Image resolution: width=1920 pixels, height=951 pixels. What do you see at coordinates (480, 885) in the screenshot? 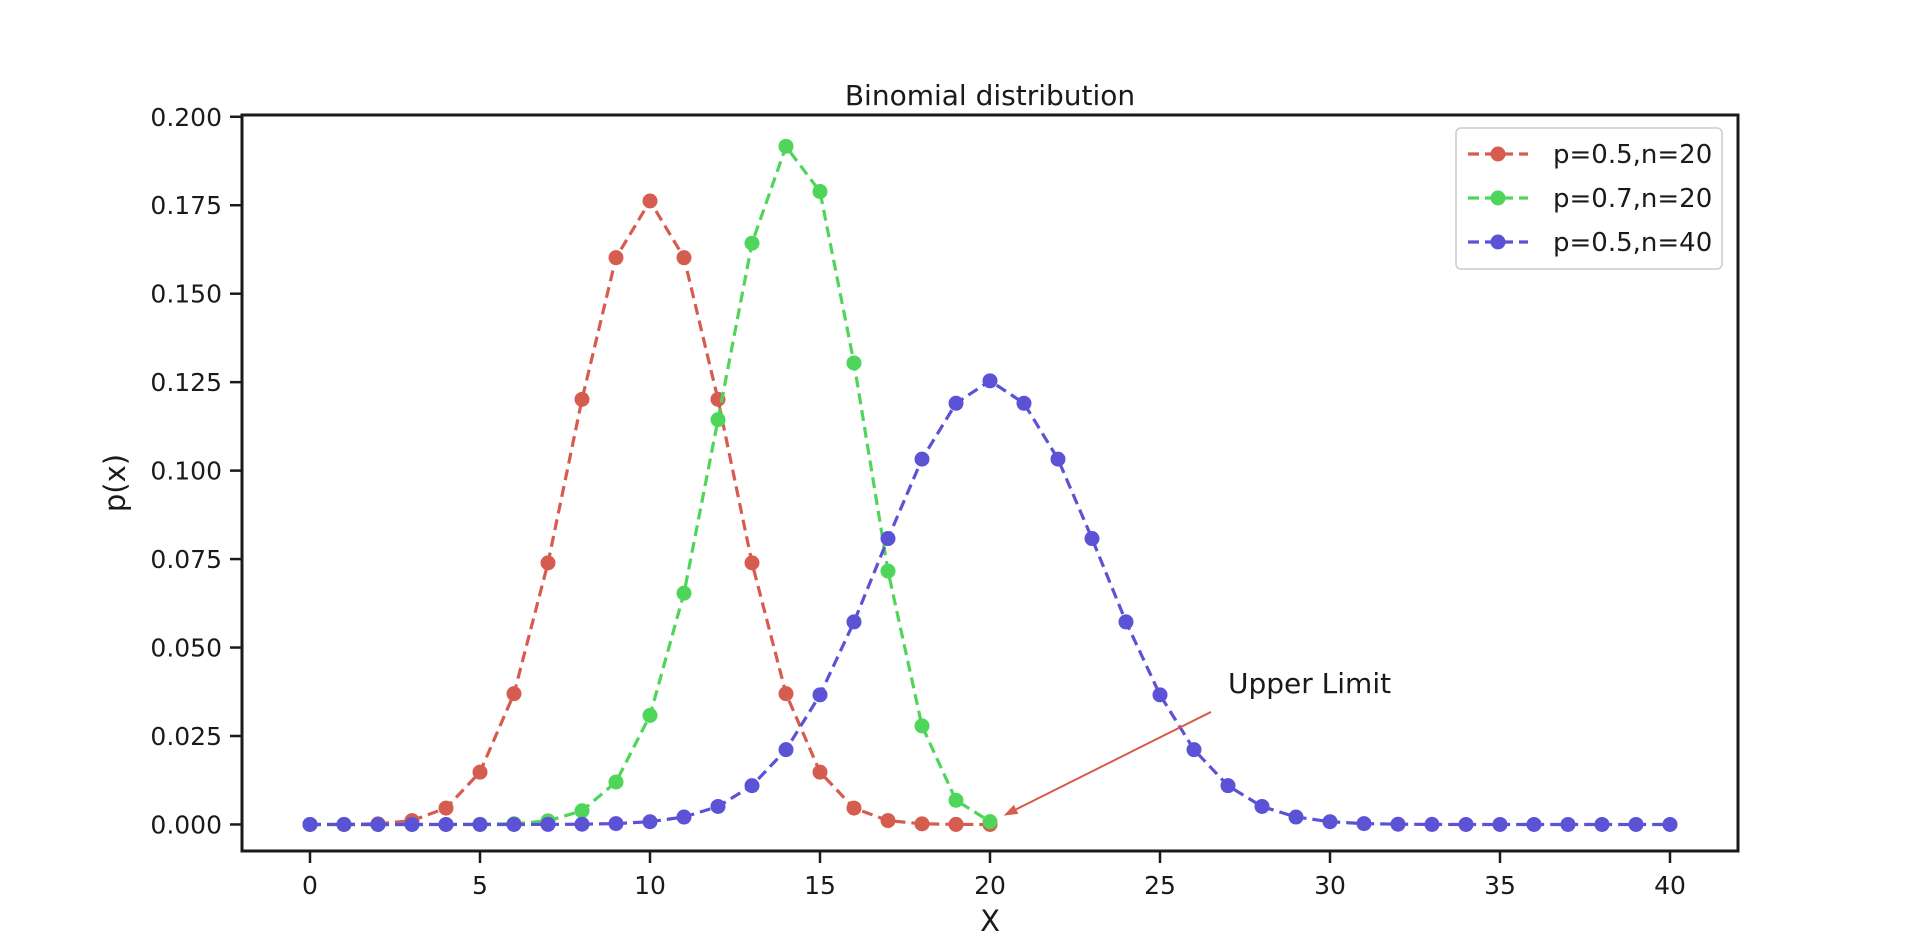
I see `x-tick-label: 5` at bounding box center [480, 885].